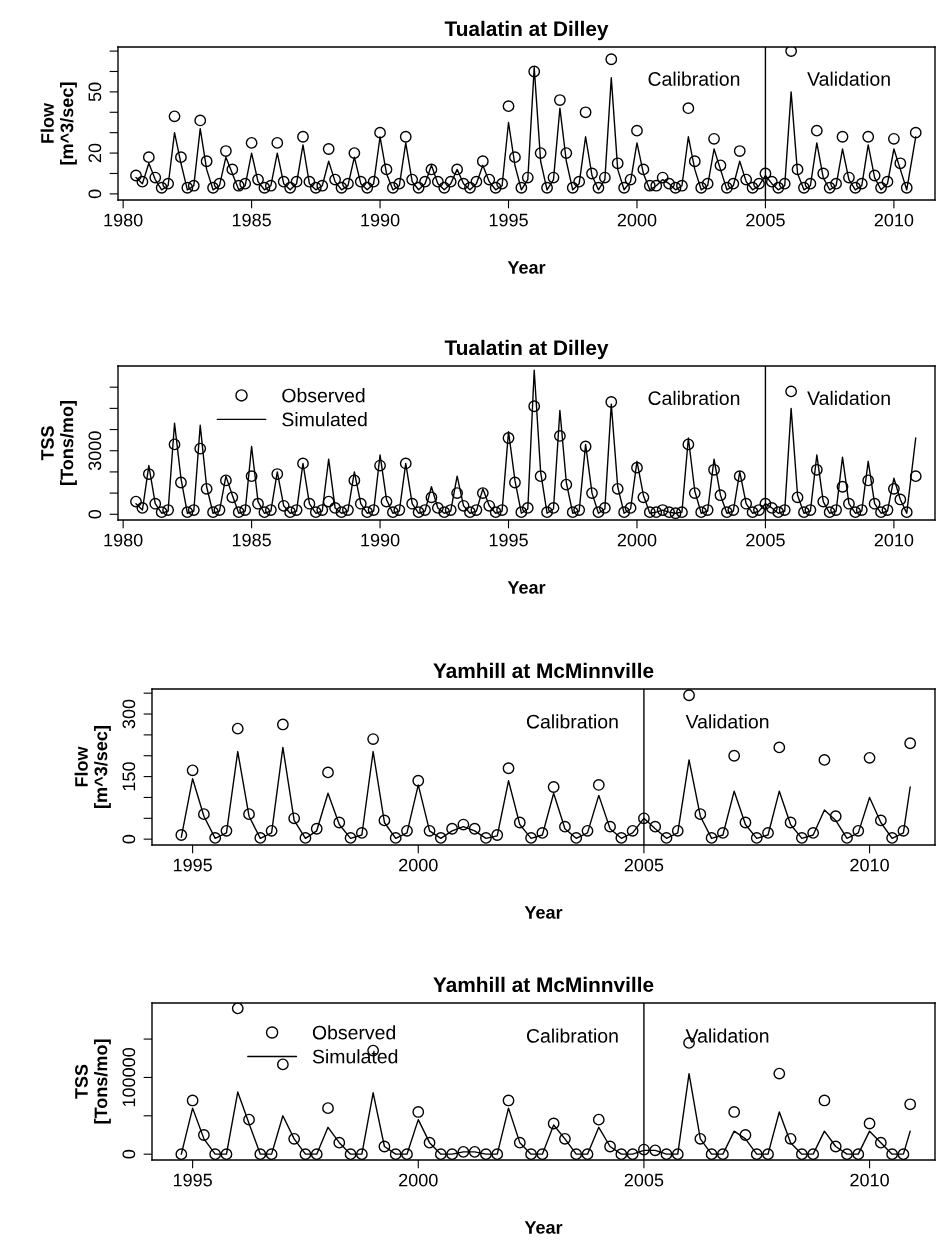 The height and width of the screenshot is (1257, 945). Describe the element at coordinates (129, 714) in the screenshot. I see `y-tick-label: 300` at that location.